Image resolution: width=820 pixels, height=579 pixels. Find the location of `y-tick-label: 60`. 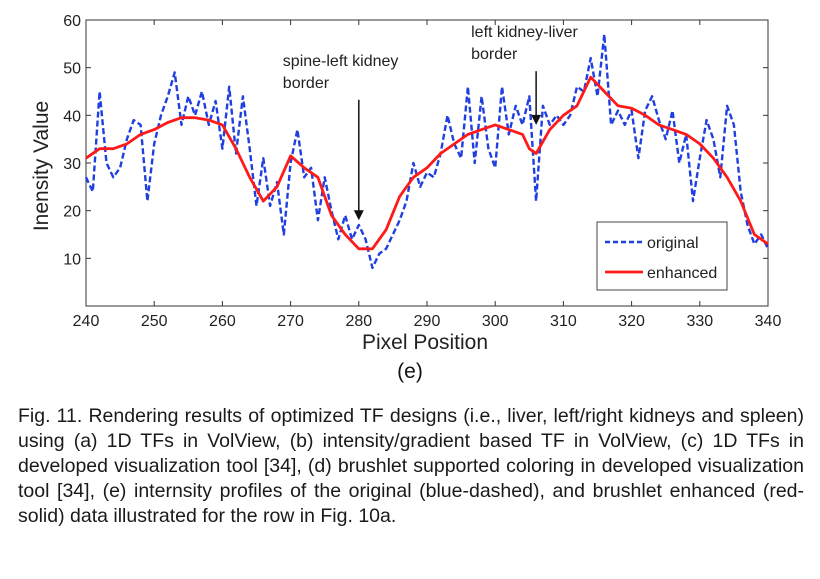

y-tick-label: 60 is located at coordinates (72, 21).